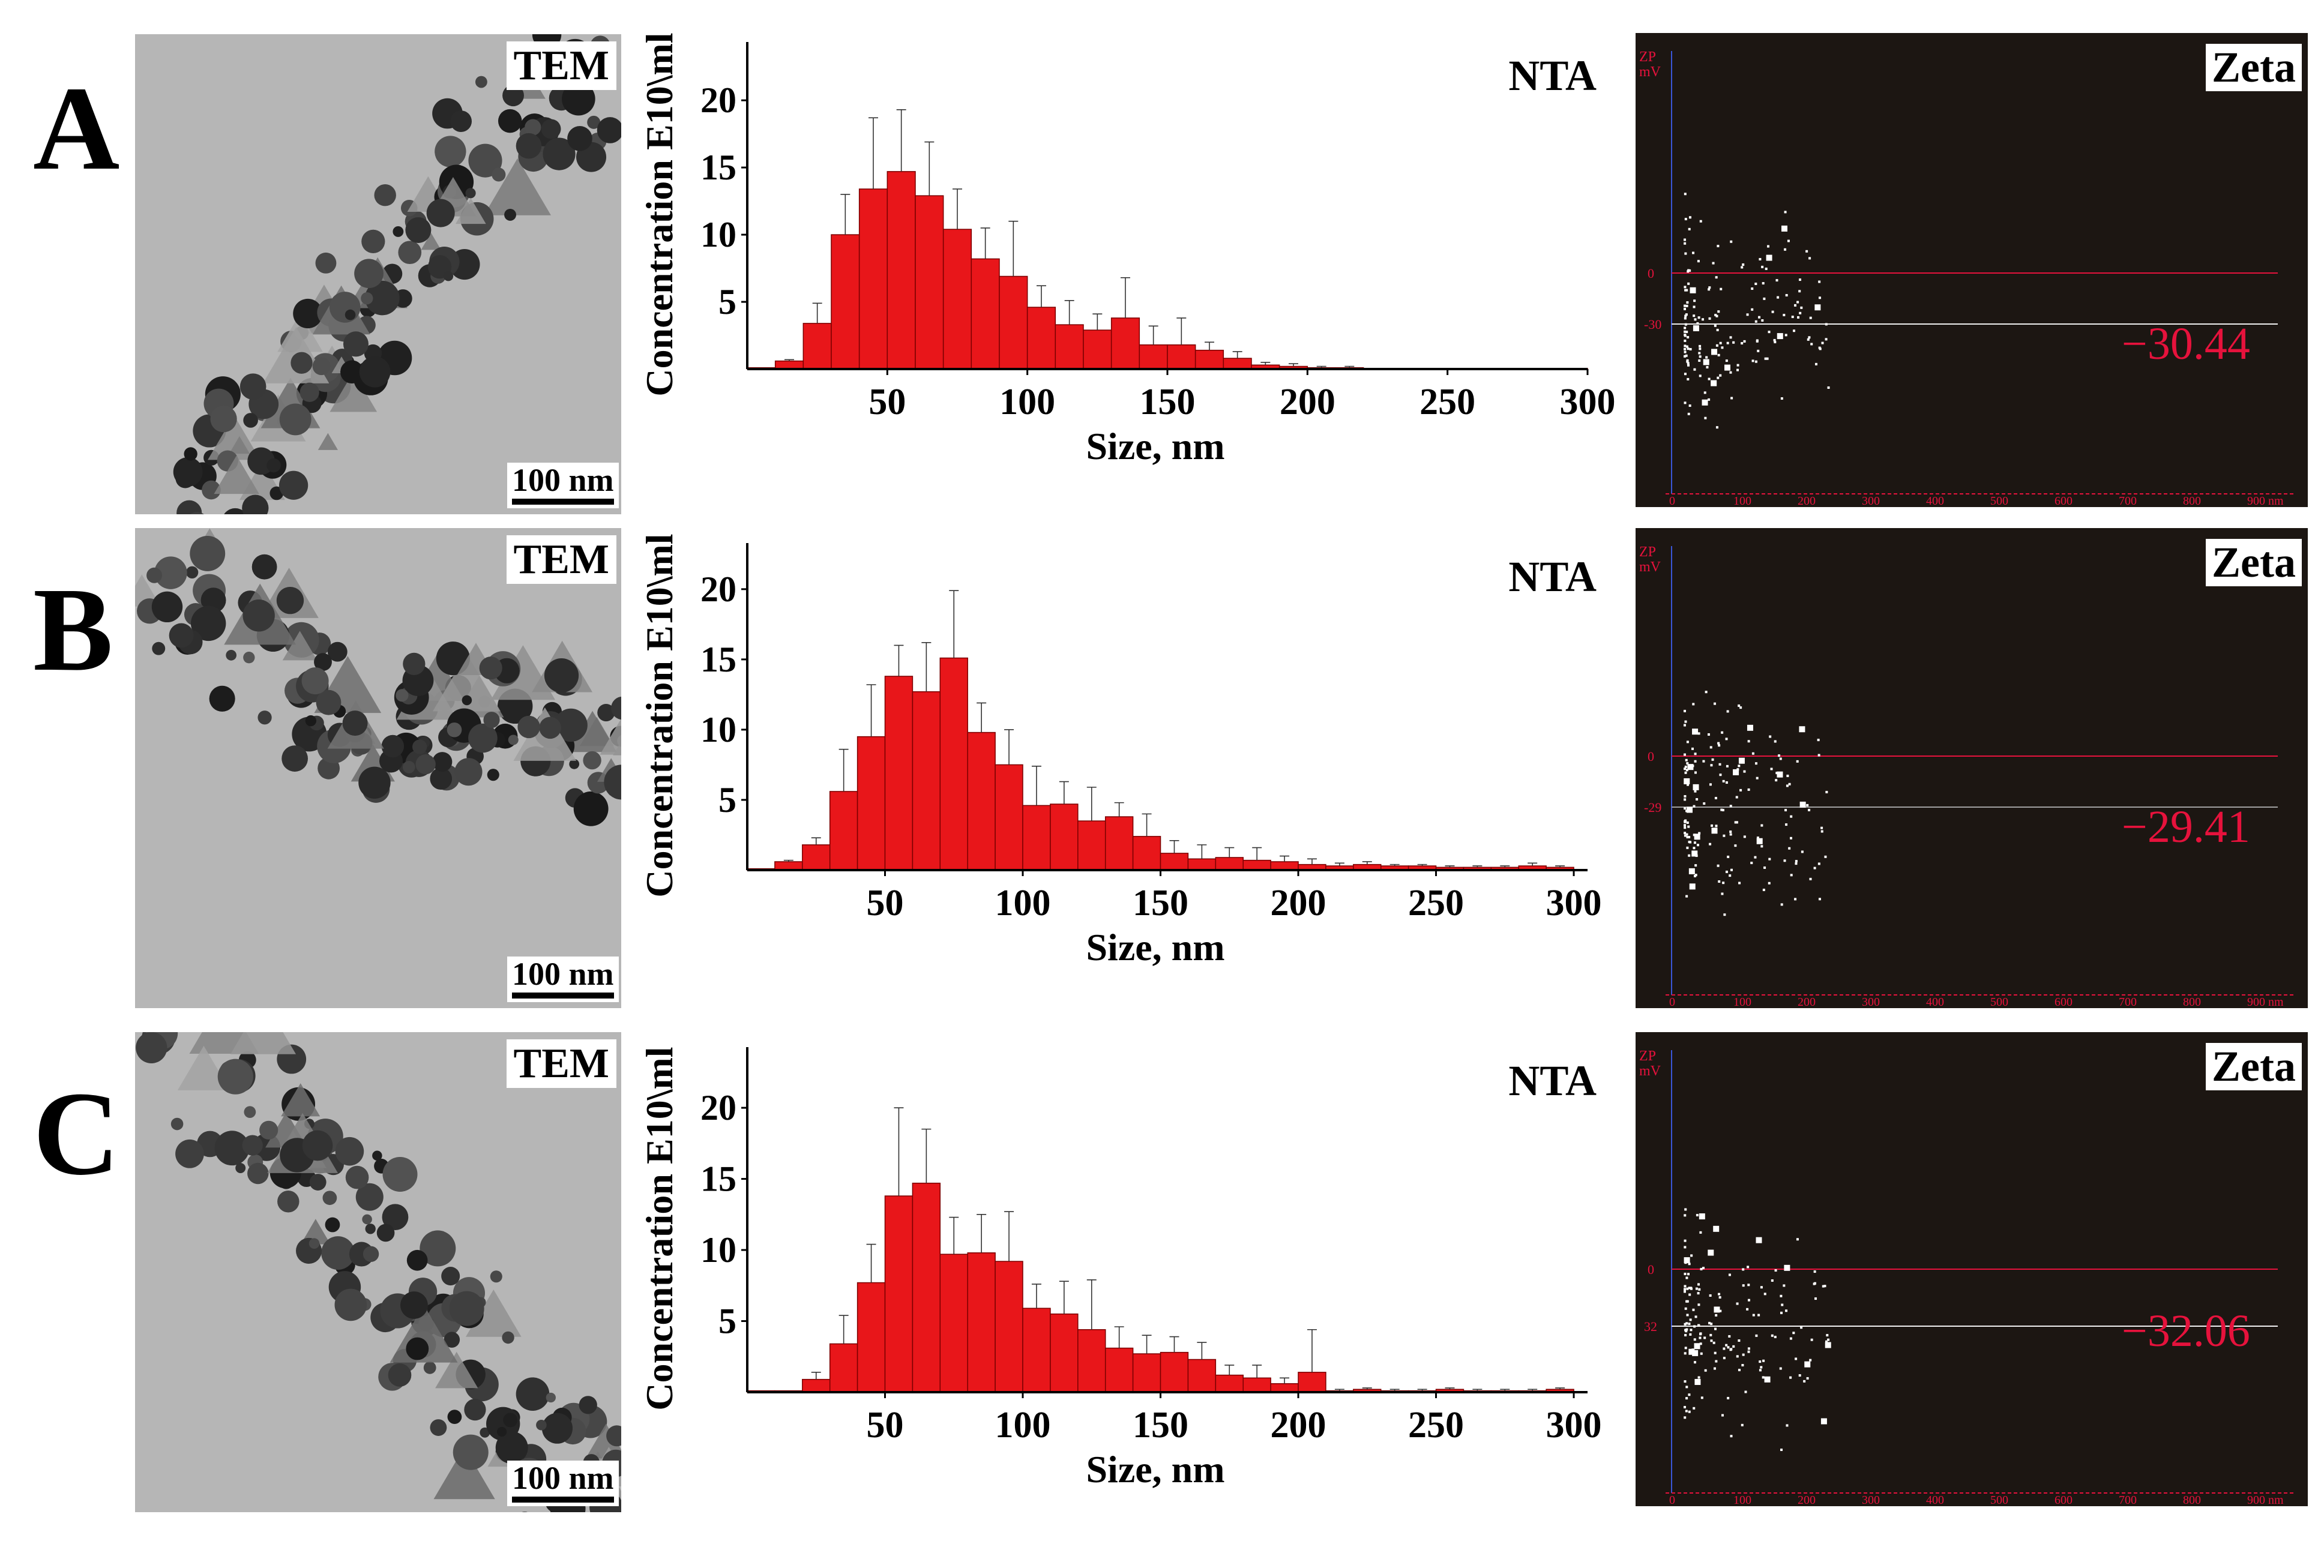 The height and width of the screenshot is (1568, 2324). What do you see at coordinates (2186, 827) in the screenshot?
I see `zeta-value: −29.41` at bounding box center [2186, 827].